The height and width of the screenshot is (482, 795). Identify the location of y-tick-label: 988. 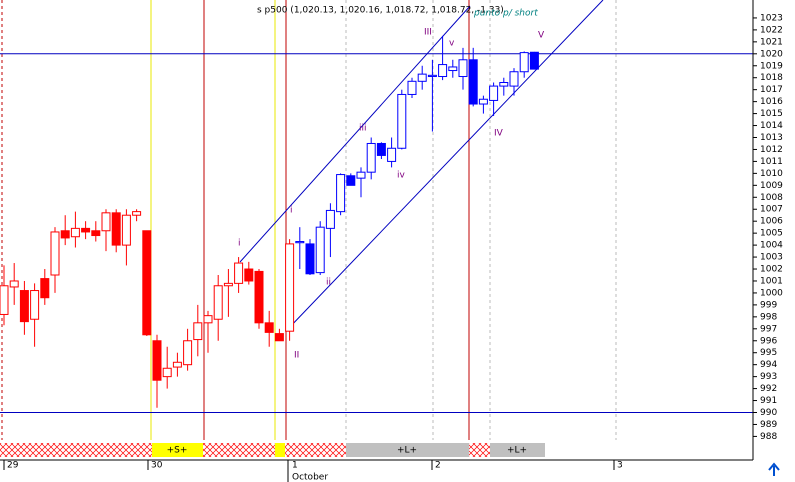
(768, 437).